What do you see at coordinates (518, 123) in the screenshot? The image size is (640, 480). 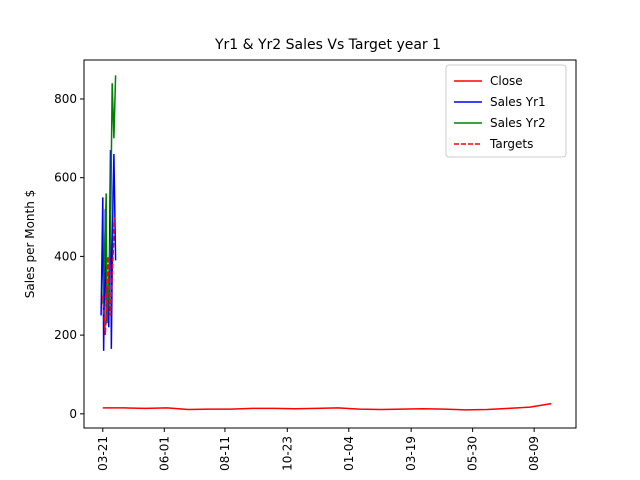 I see `legend-label: Sales Yr2` at bounding box center [518, 123].